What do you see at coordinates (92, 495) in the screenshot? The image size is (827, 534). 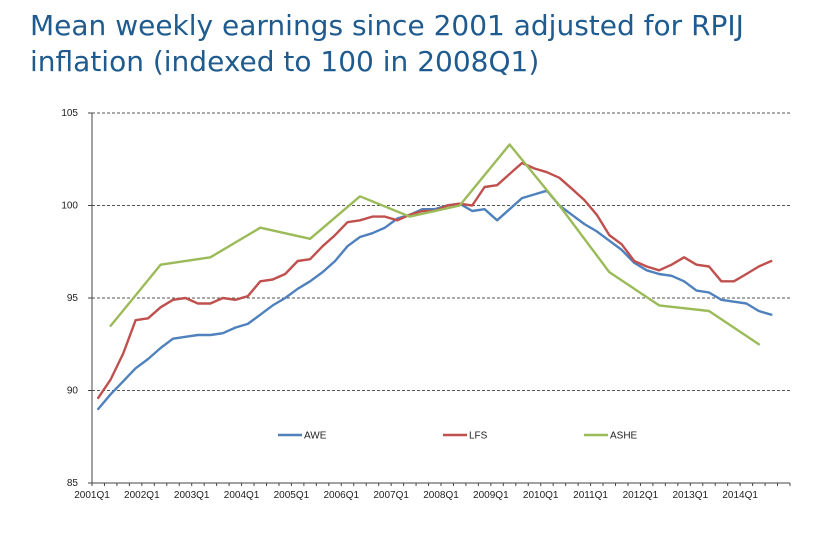 I see `x-tick-label: 2001Q1` at bounding box center [92, 495].